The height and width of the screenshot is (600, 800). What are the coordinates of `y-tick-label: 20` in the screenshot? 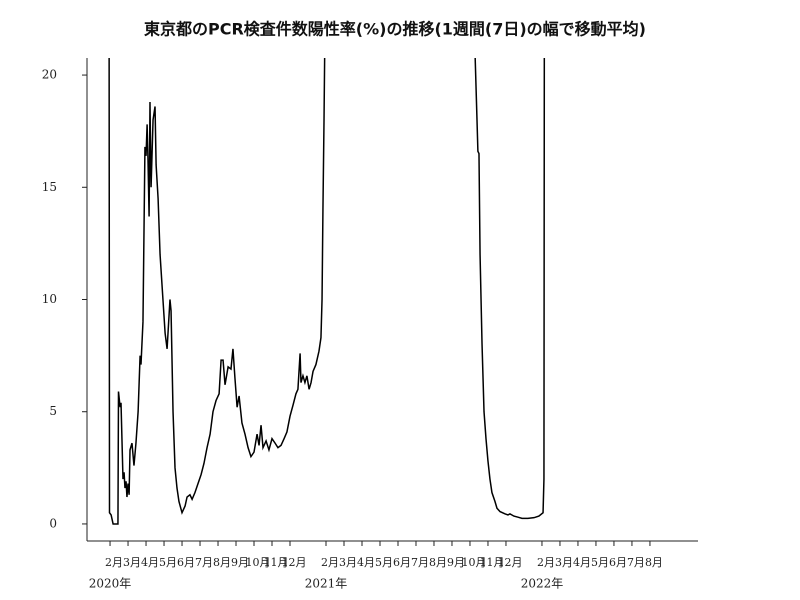 It's located at (49, 75).